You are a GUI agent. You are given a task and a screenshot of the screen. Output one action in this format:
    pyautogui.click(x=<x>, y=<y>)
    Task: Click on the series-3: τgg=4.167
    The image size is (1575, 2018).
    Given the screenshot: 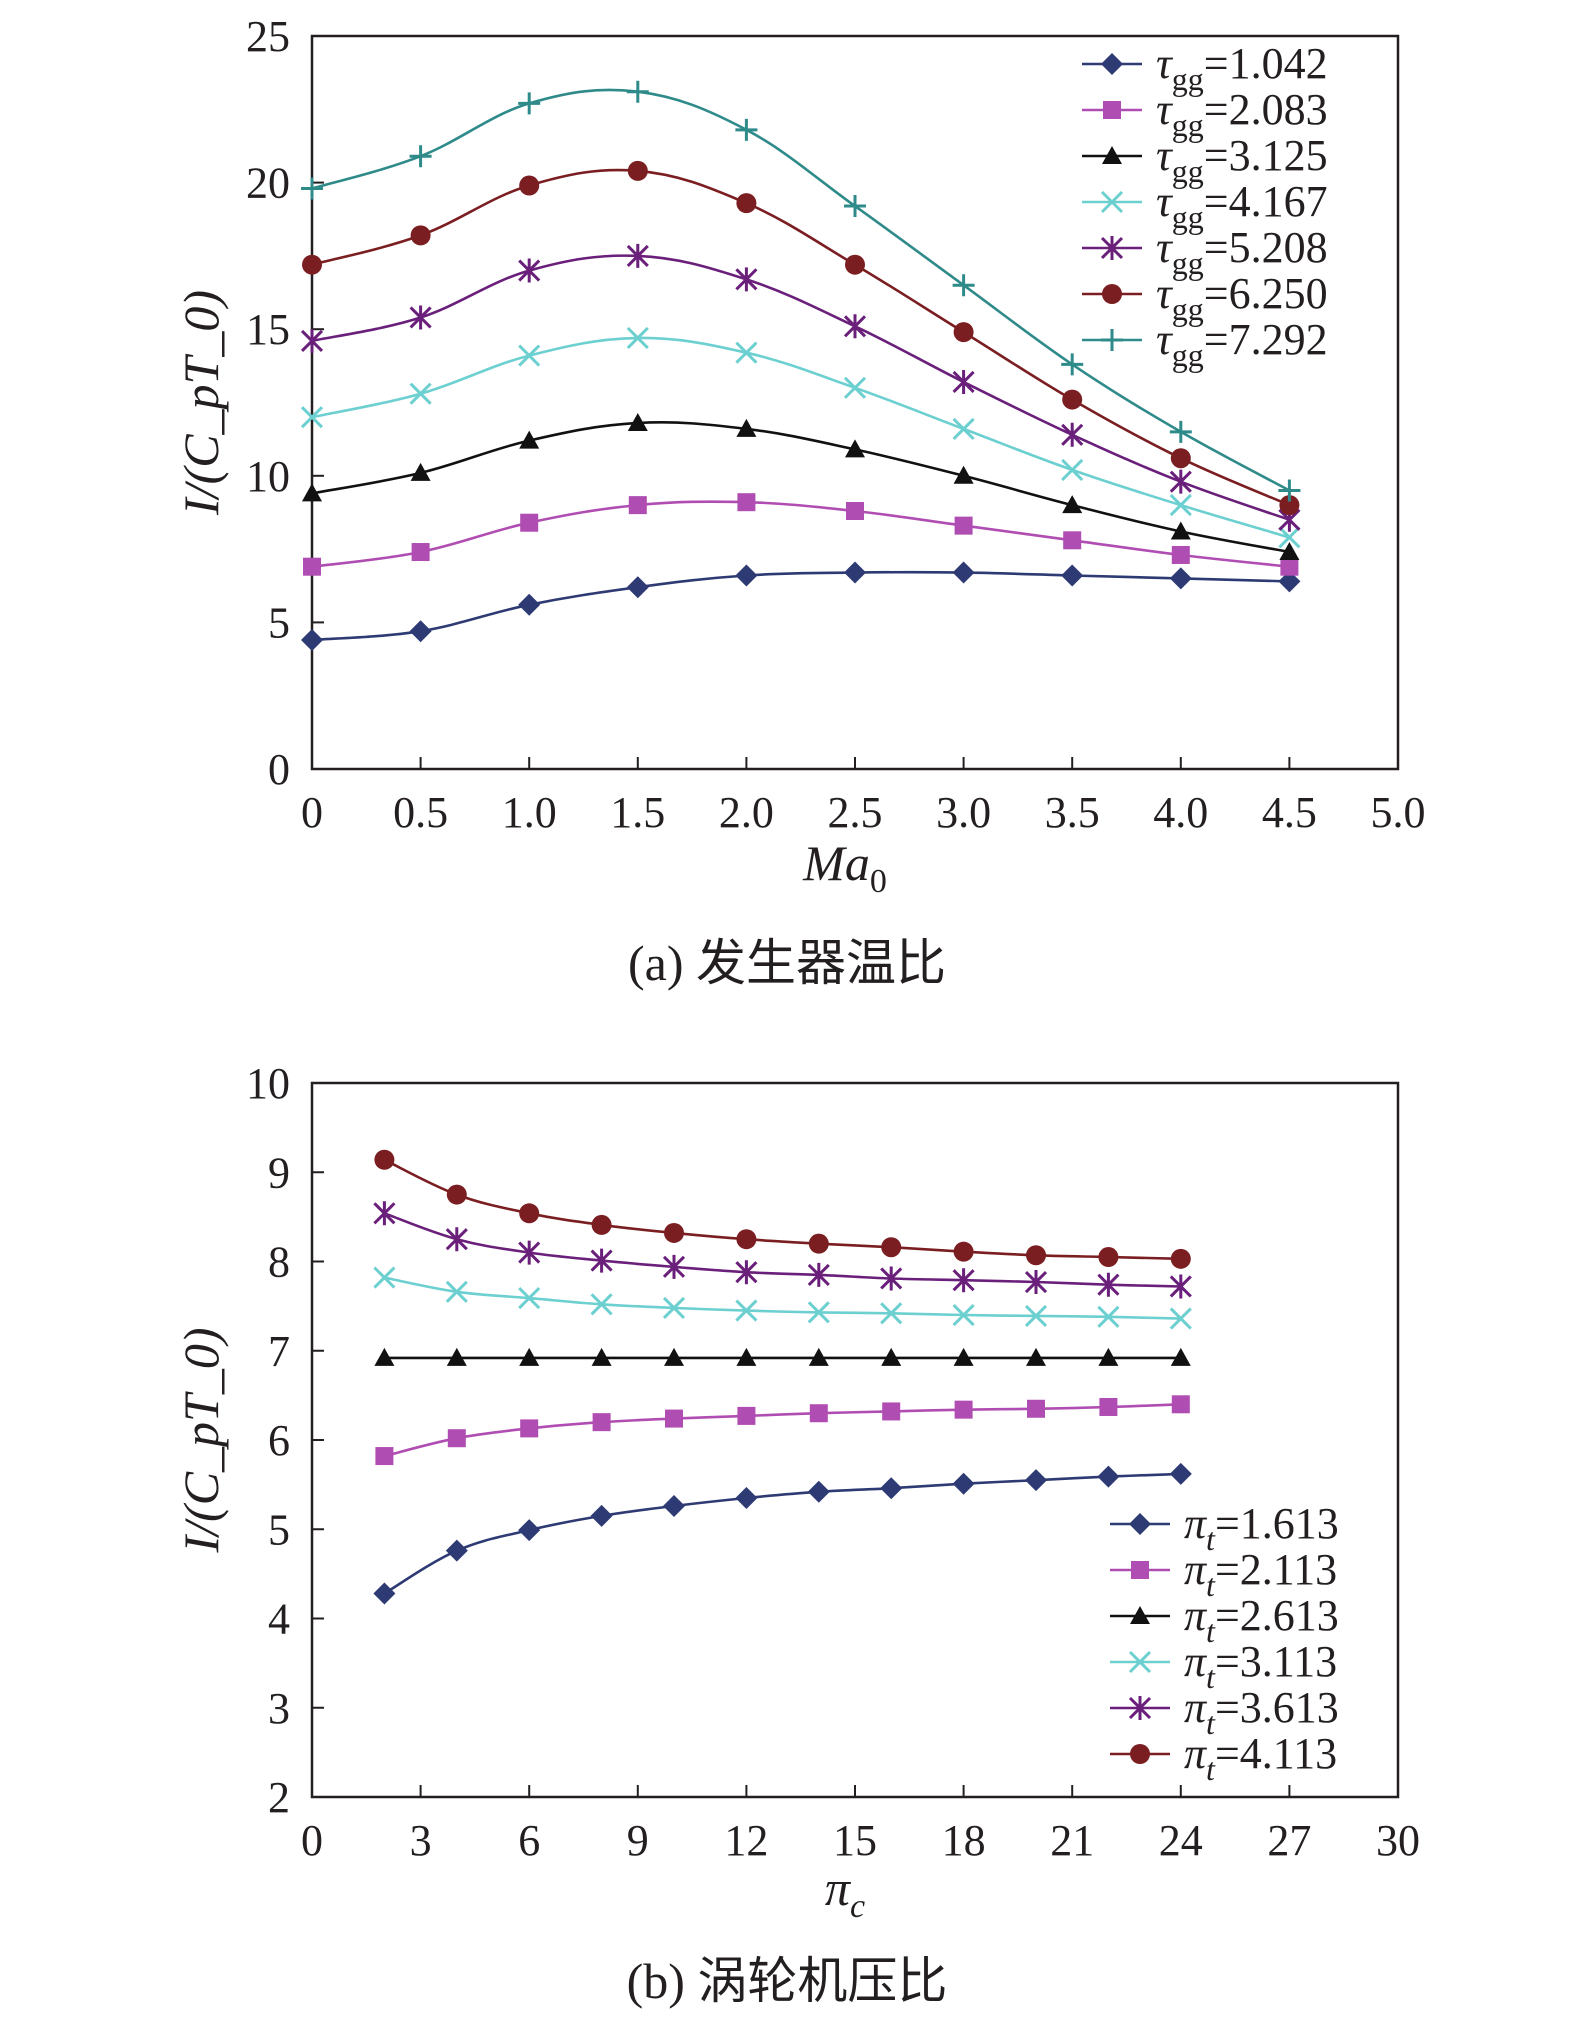 What is the action you would take?
    pyautogui.click(x=814, y=363)
    